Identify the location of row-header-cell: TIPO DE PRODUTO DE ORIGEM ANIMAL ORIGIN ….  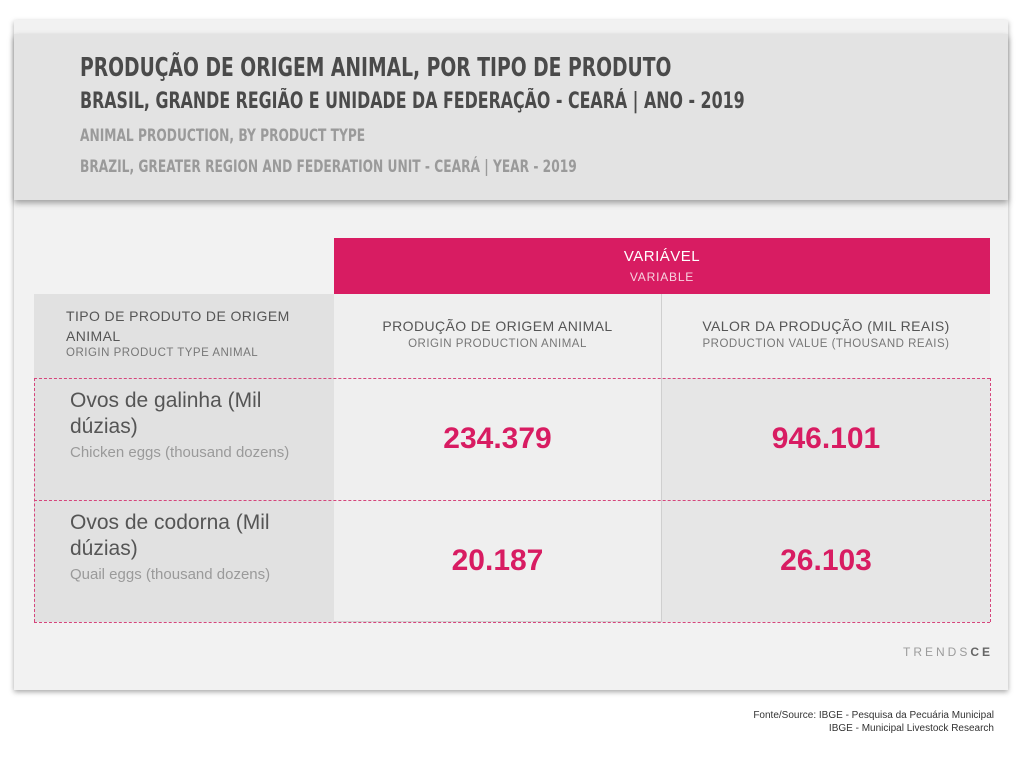
(184, 336).